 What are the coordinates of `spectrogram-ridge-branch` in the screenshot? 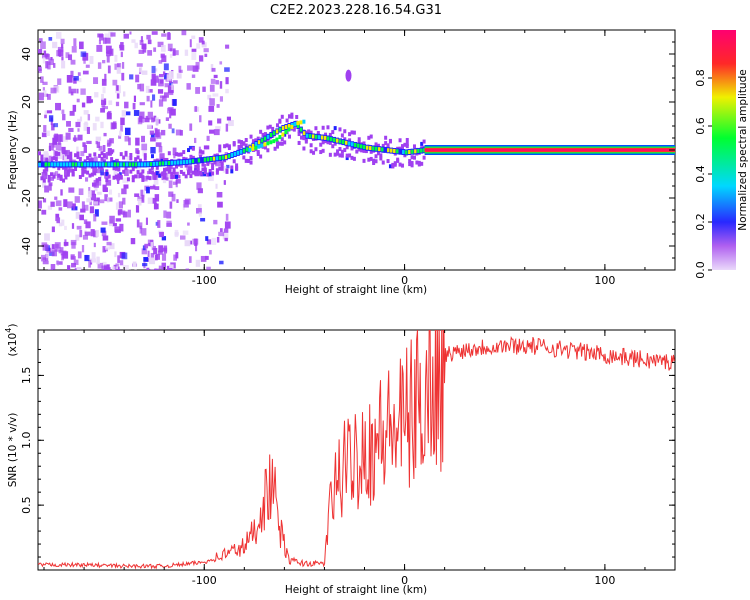 It's located at (295, 124).